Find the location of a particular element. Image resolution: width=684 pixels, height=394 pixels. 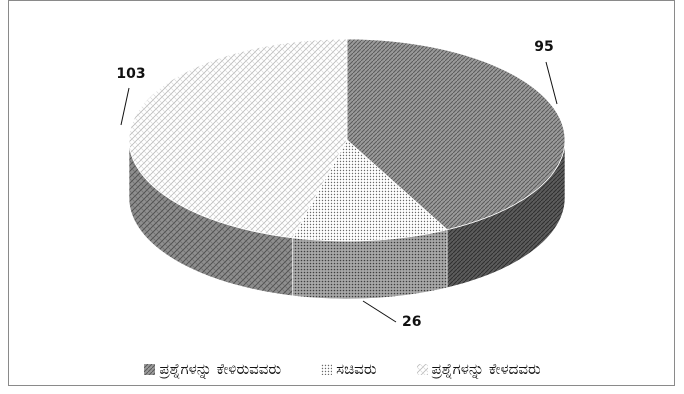

legend-item-not-asked: ಪ್ರಶ್ನೆಗಳನ್ನು ಕೇಳದವರು is located at coordinates (478, 369).